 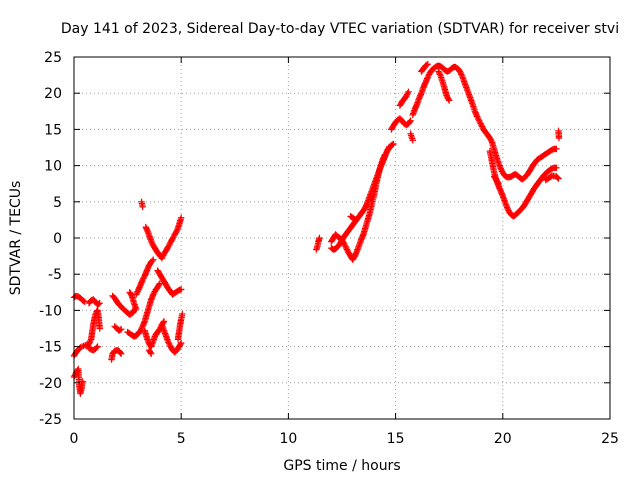 I want to click on series-arc24, so click(x=353, y=218).